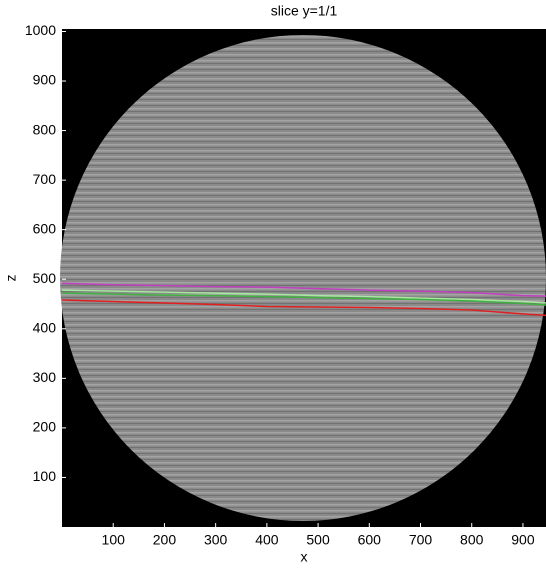 The height and width of the screenshot is (571, 546). I want to click on y-tick-label: 400, so click(45, 327).